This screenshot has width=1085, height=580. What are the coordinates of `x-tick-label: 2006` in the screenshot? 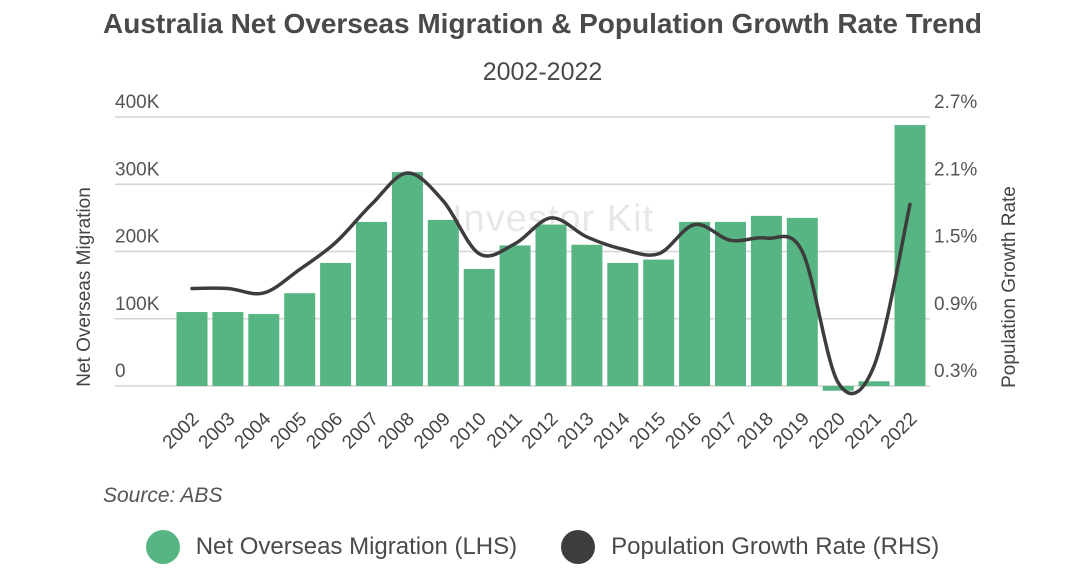 It's located at (324, 431).